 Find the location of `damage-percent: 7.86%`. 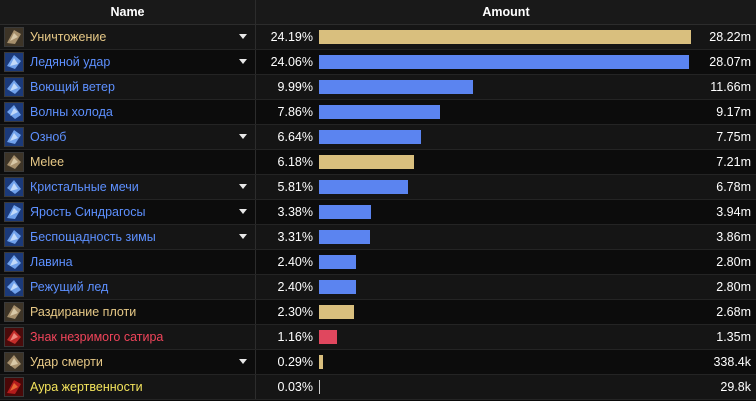

damage-percent: 7.86% is located at coordinates (295, 112).